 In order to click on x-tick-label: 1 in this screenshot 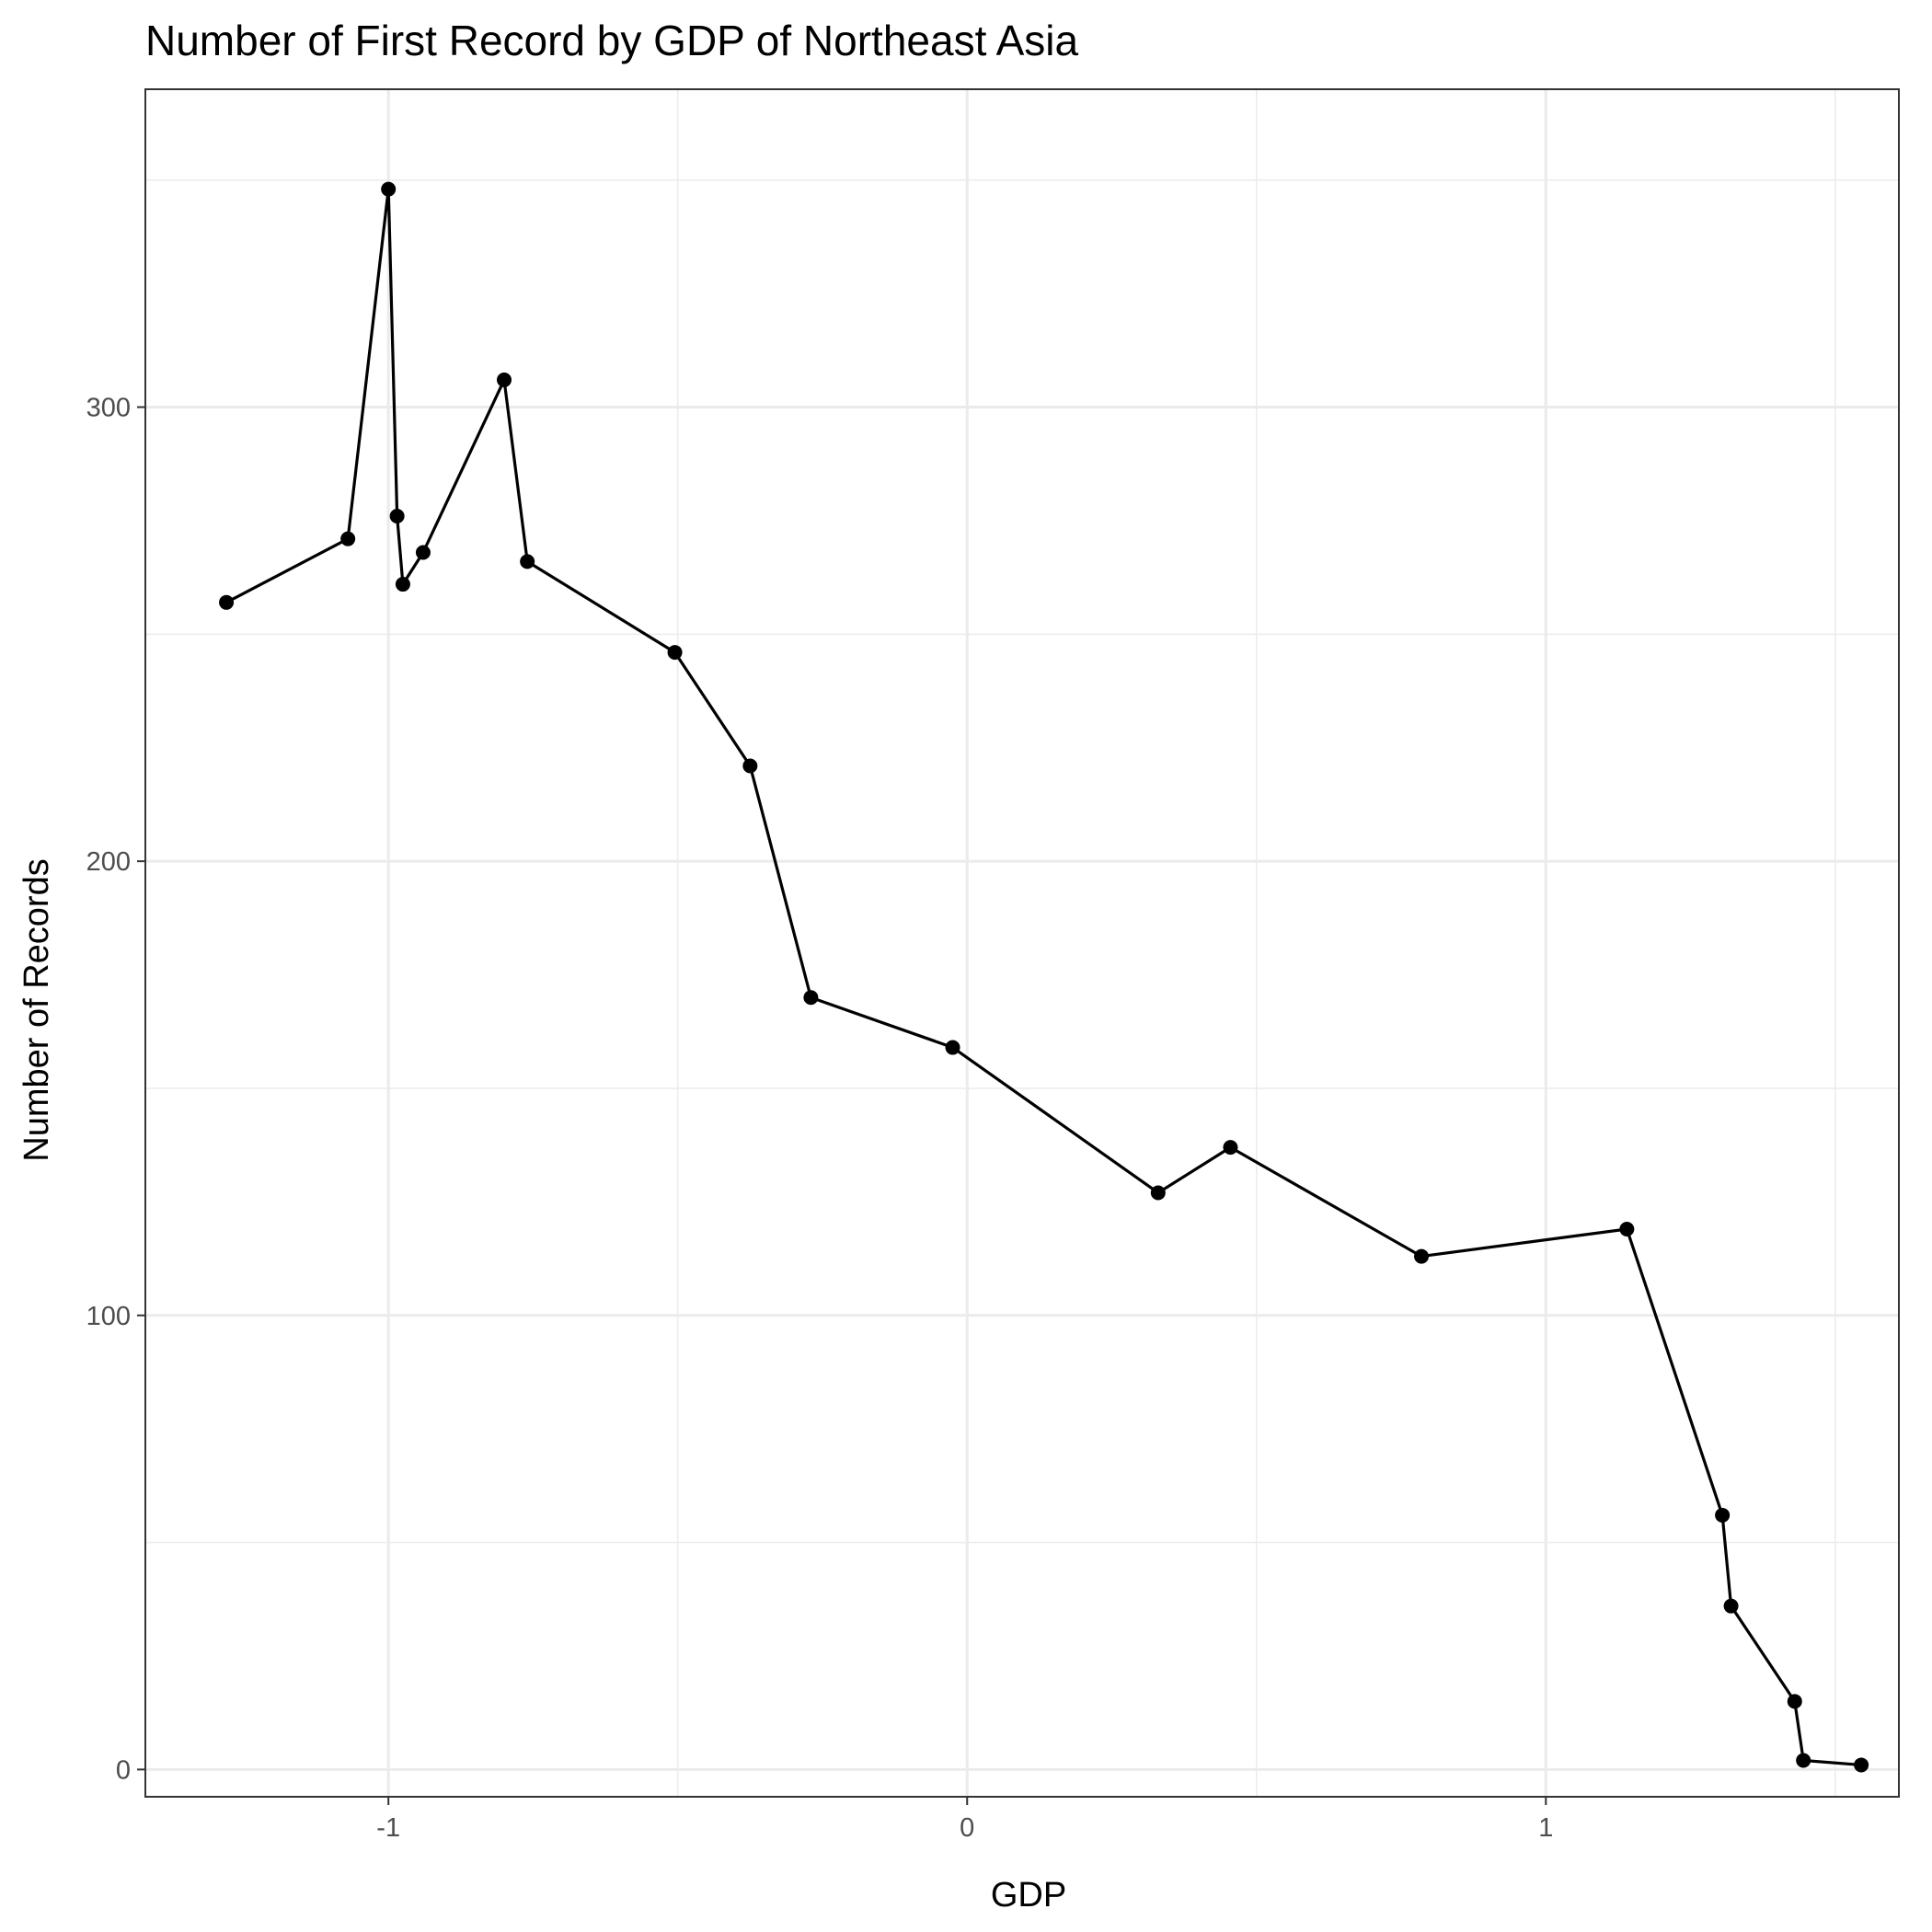, I will do `click(1545, 1828)`.